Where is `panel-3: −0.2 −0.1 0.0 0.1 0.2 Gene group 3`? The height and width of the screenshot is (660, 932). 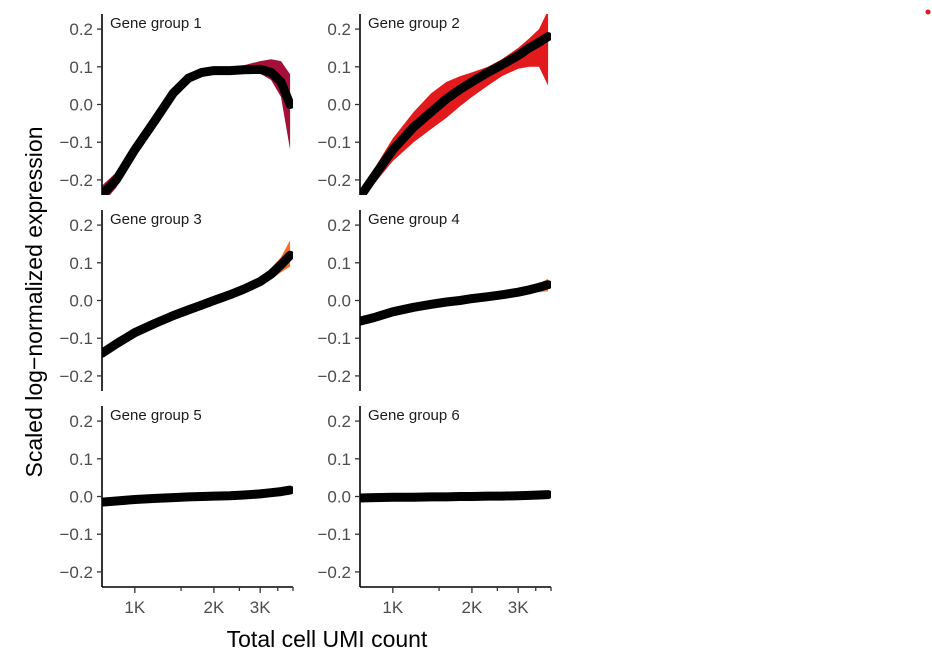 panel-3: −0.2 −0.1 0.0 0.1 0.2 Gene group 3 is located at coordinates (176, 300).